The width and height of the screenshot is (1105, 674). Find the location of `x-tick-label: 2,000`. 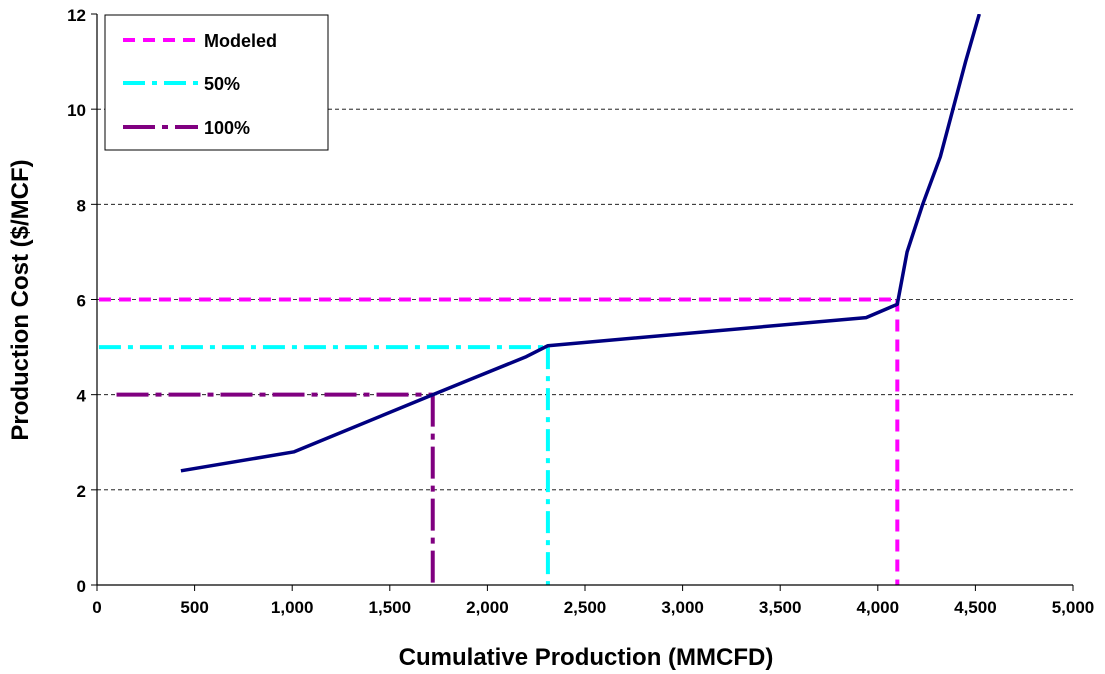

x-tick-label: 2,000 is located at coordinates (487, 607).